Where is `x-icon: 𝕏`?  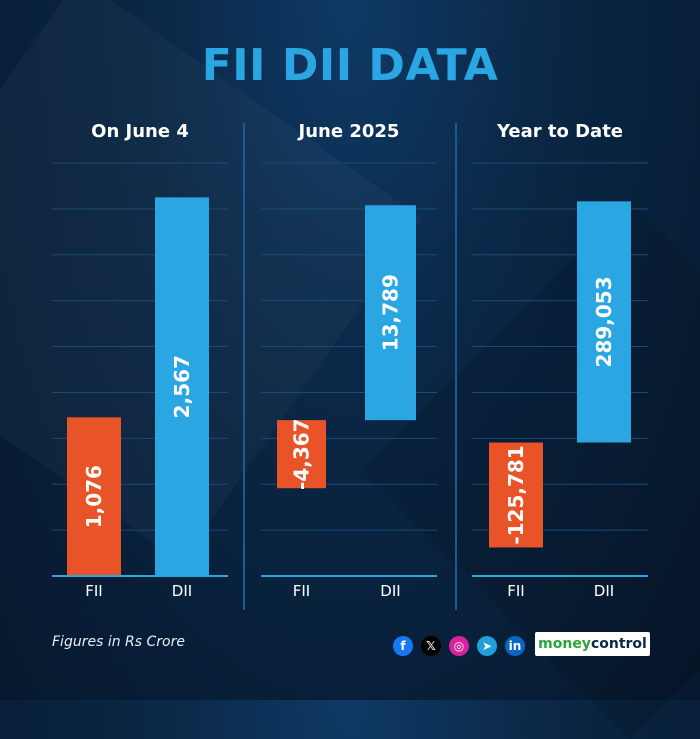
x-icon: 𝕏 is located at coordinates (431, 646).